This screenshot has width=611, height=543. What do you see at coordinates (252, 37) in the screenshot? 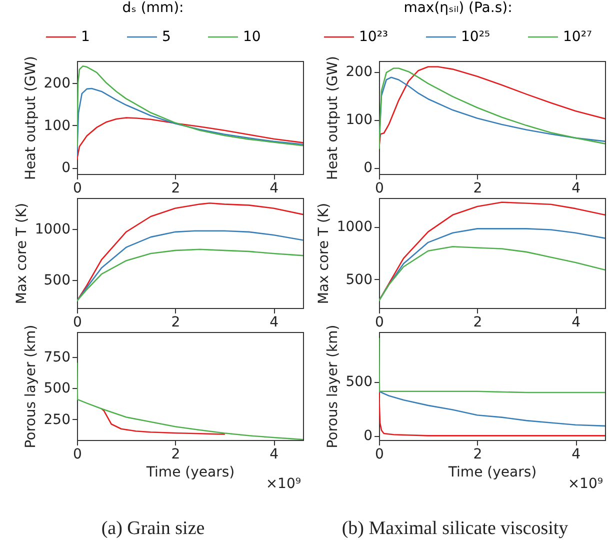
I see `legend-label: 10` at bounding box center [252, 37].